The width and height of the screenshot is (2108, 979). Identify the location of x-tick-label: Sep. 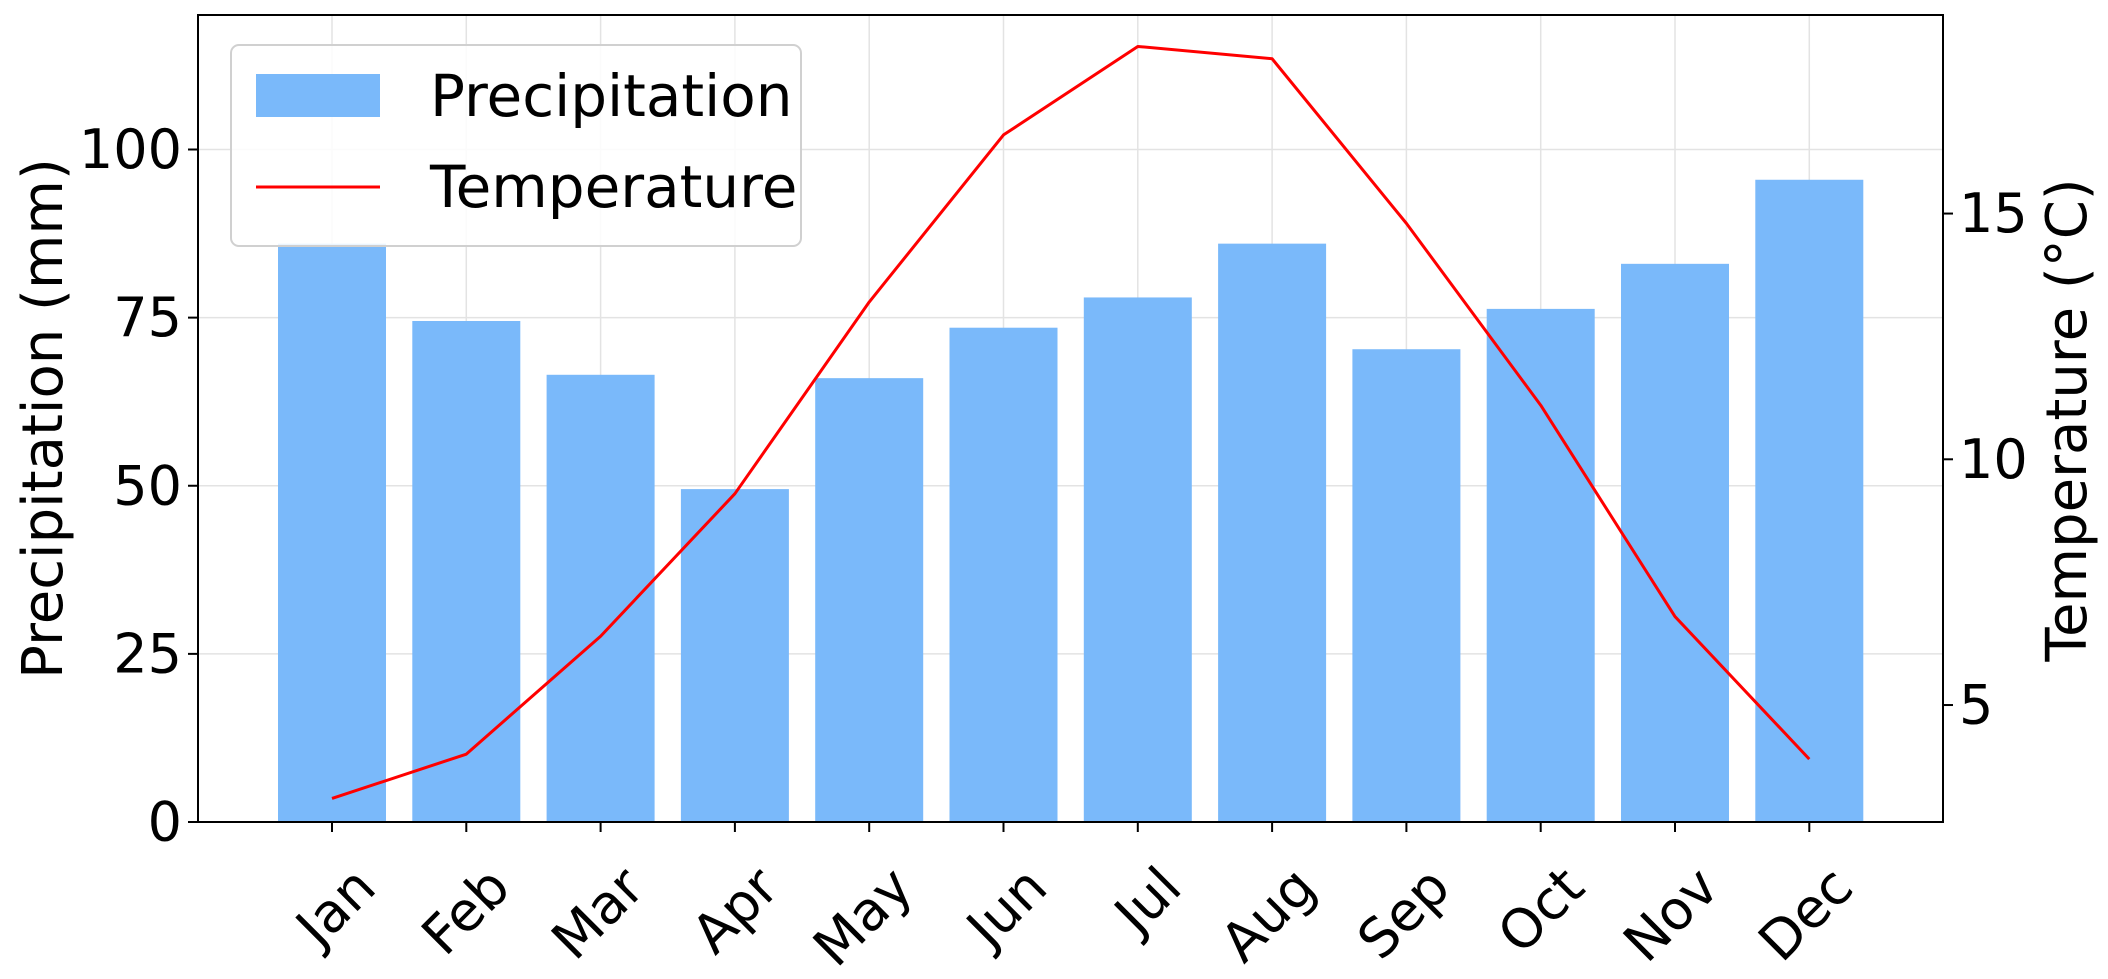
(1403, 913).